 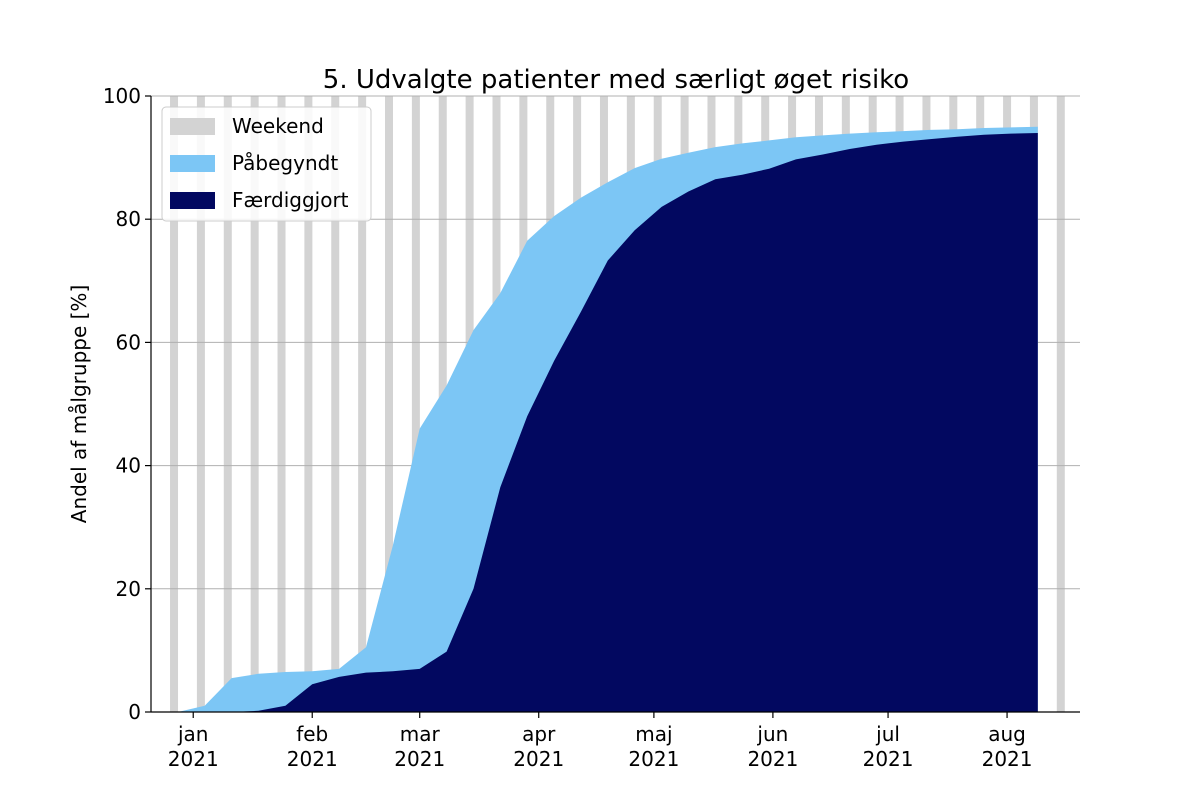 I want to click on legend: Weekend Påbegyndt Færdiggjort, so click(x=266, y=164).